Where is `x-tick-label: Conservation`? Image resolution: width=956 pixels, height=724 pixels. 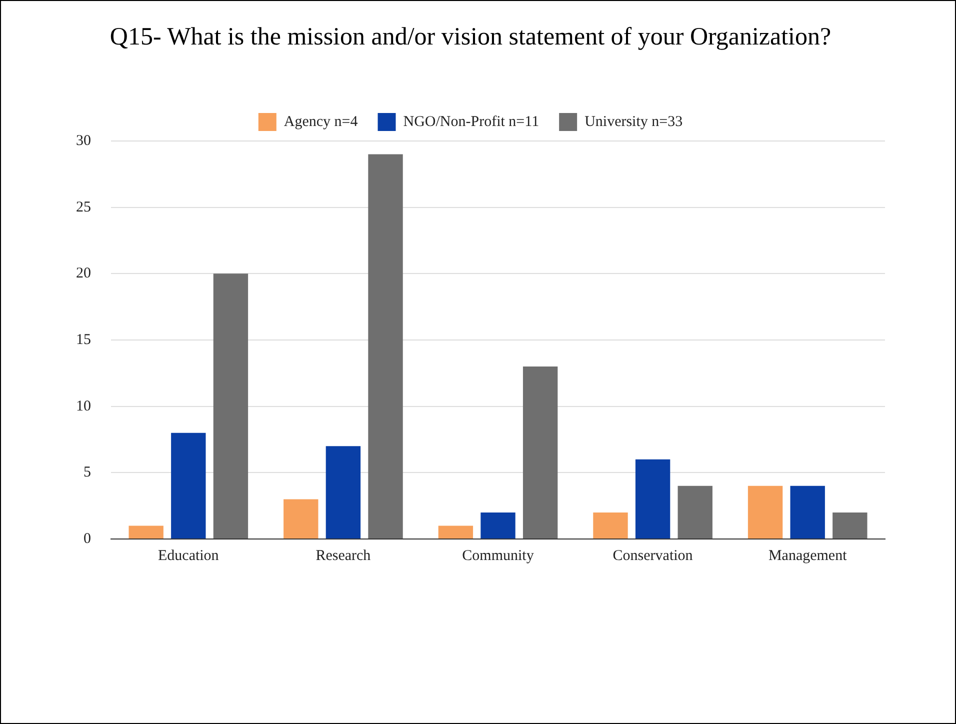
x-tick-label: Conservation is located at coordinates (653, 556).